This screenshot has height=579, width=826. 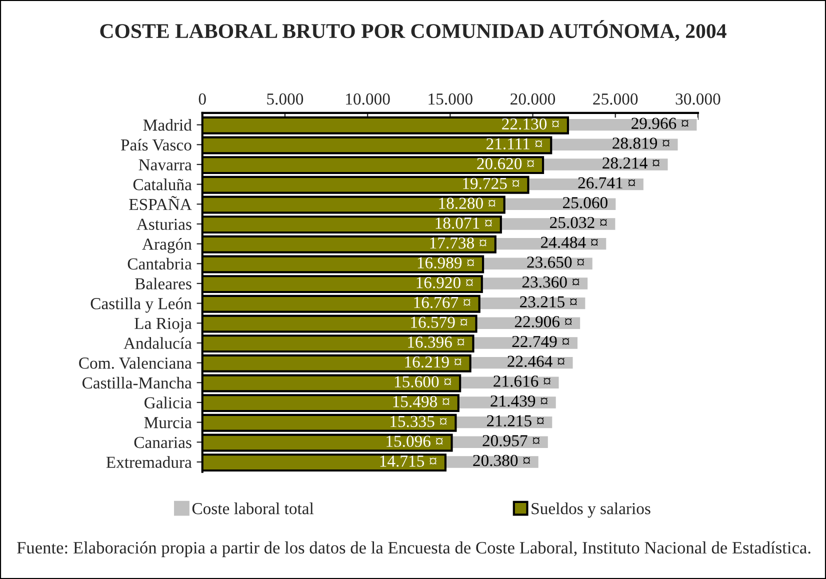 I want to click on y-tick-label: Aragón, so click(x=167, y=246).